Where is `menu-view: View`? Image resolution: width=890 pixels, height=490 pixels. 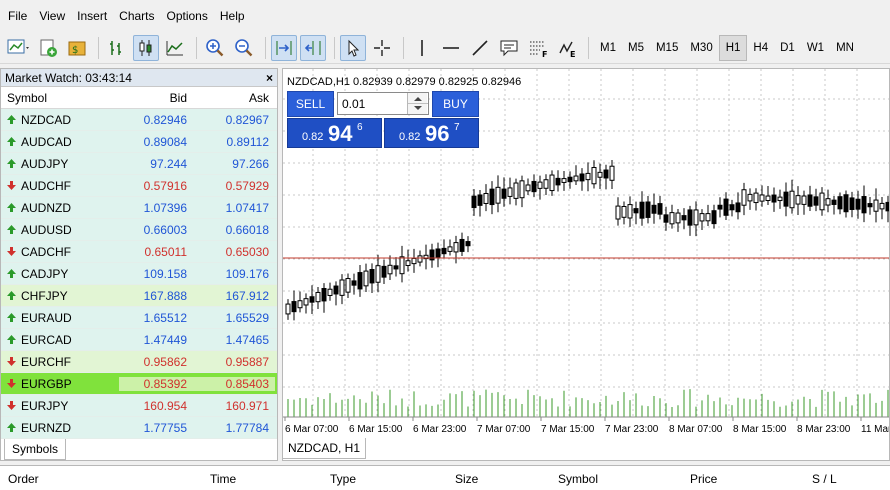
menu-view: View is located at coordinates (52, 16).